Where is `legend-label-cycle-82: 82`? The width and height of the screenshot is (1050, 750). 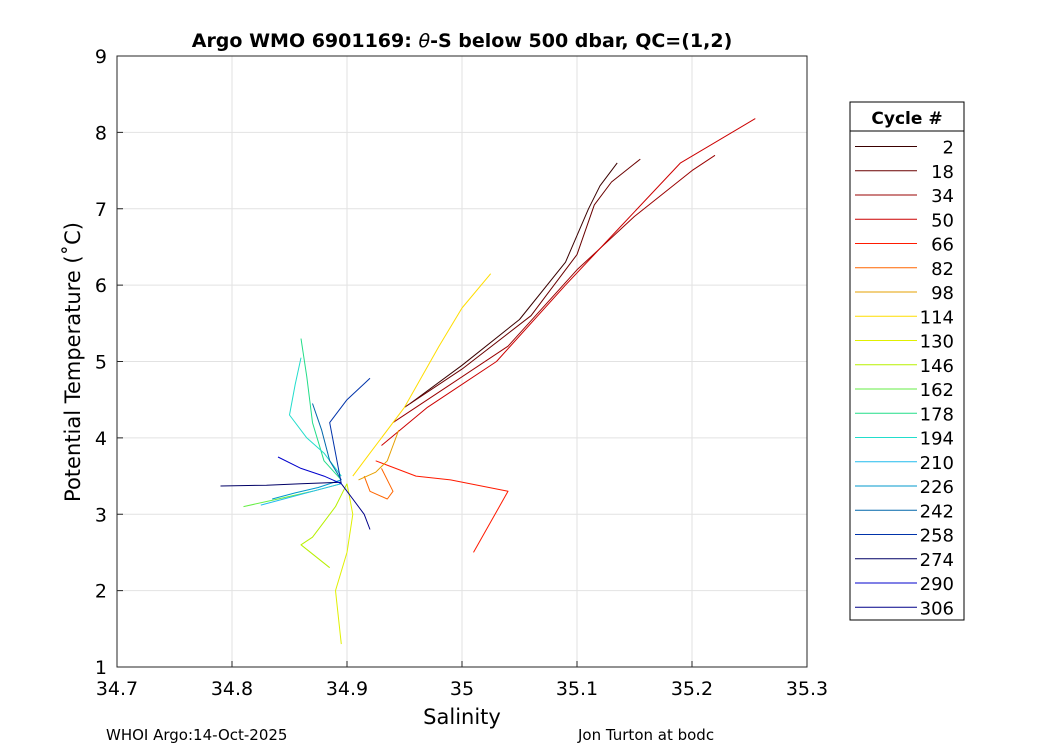
legend-label-cycle-82: 82 is located at coordinates (942, 269).